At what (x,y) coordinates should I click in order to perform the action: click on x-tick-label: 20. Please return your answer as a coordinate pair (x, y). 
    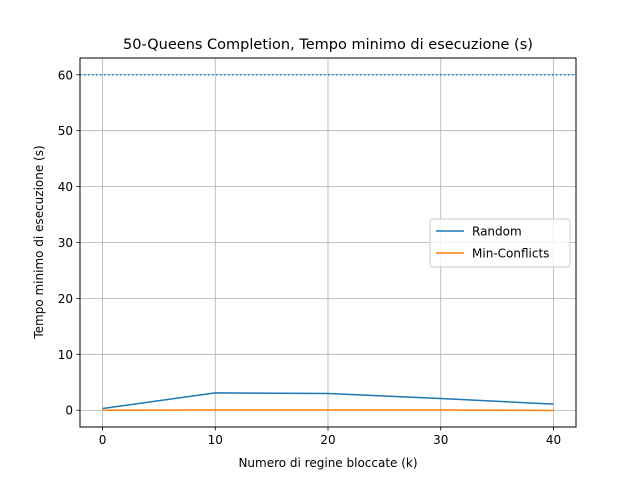
    Looking at the image, I should click on (327, 440).